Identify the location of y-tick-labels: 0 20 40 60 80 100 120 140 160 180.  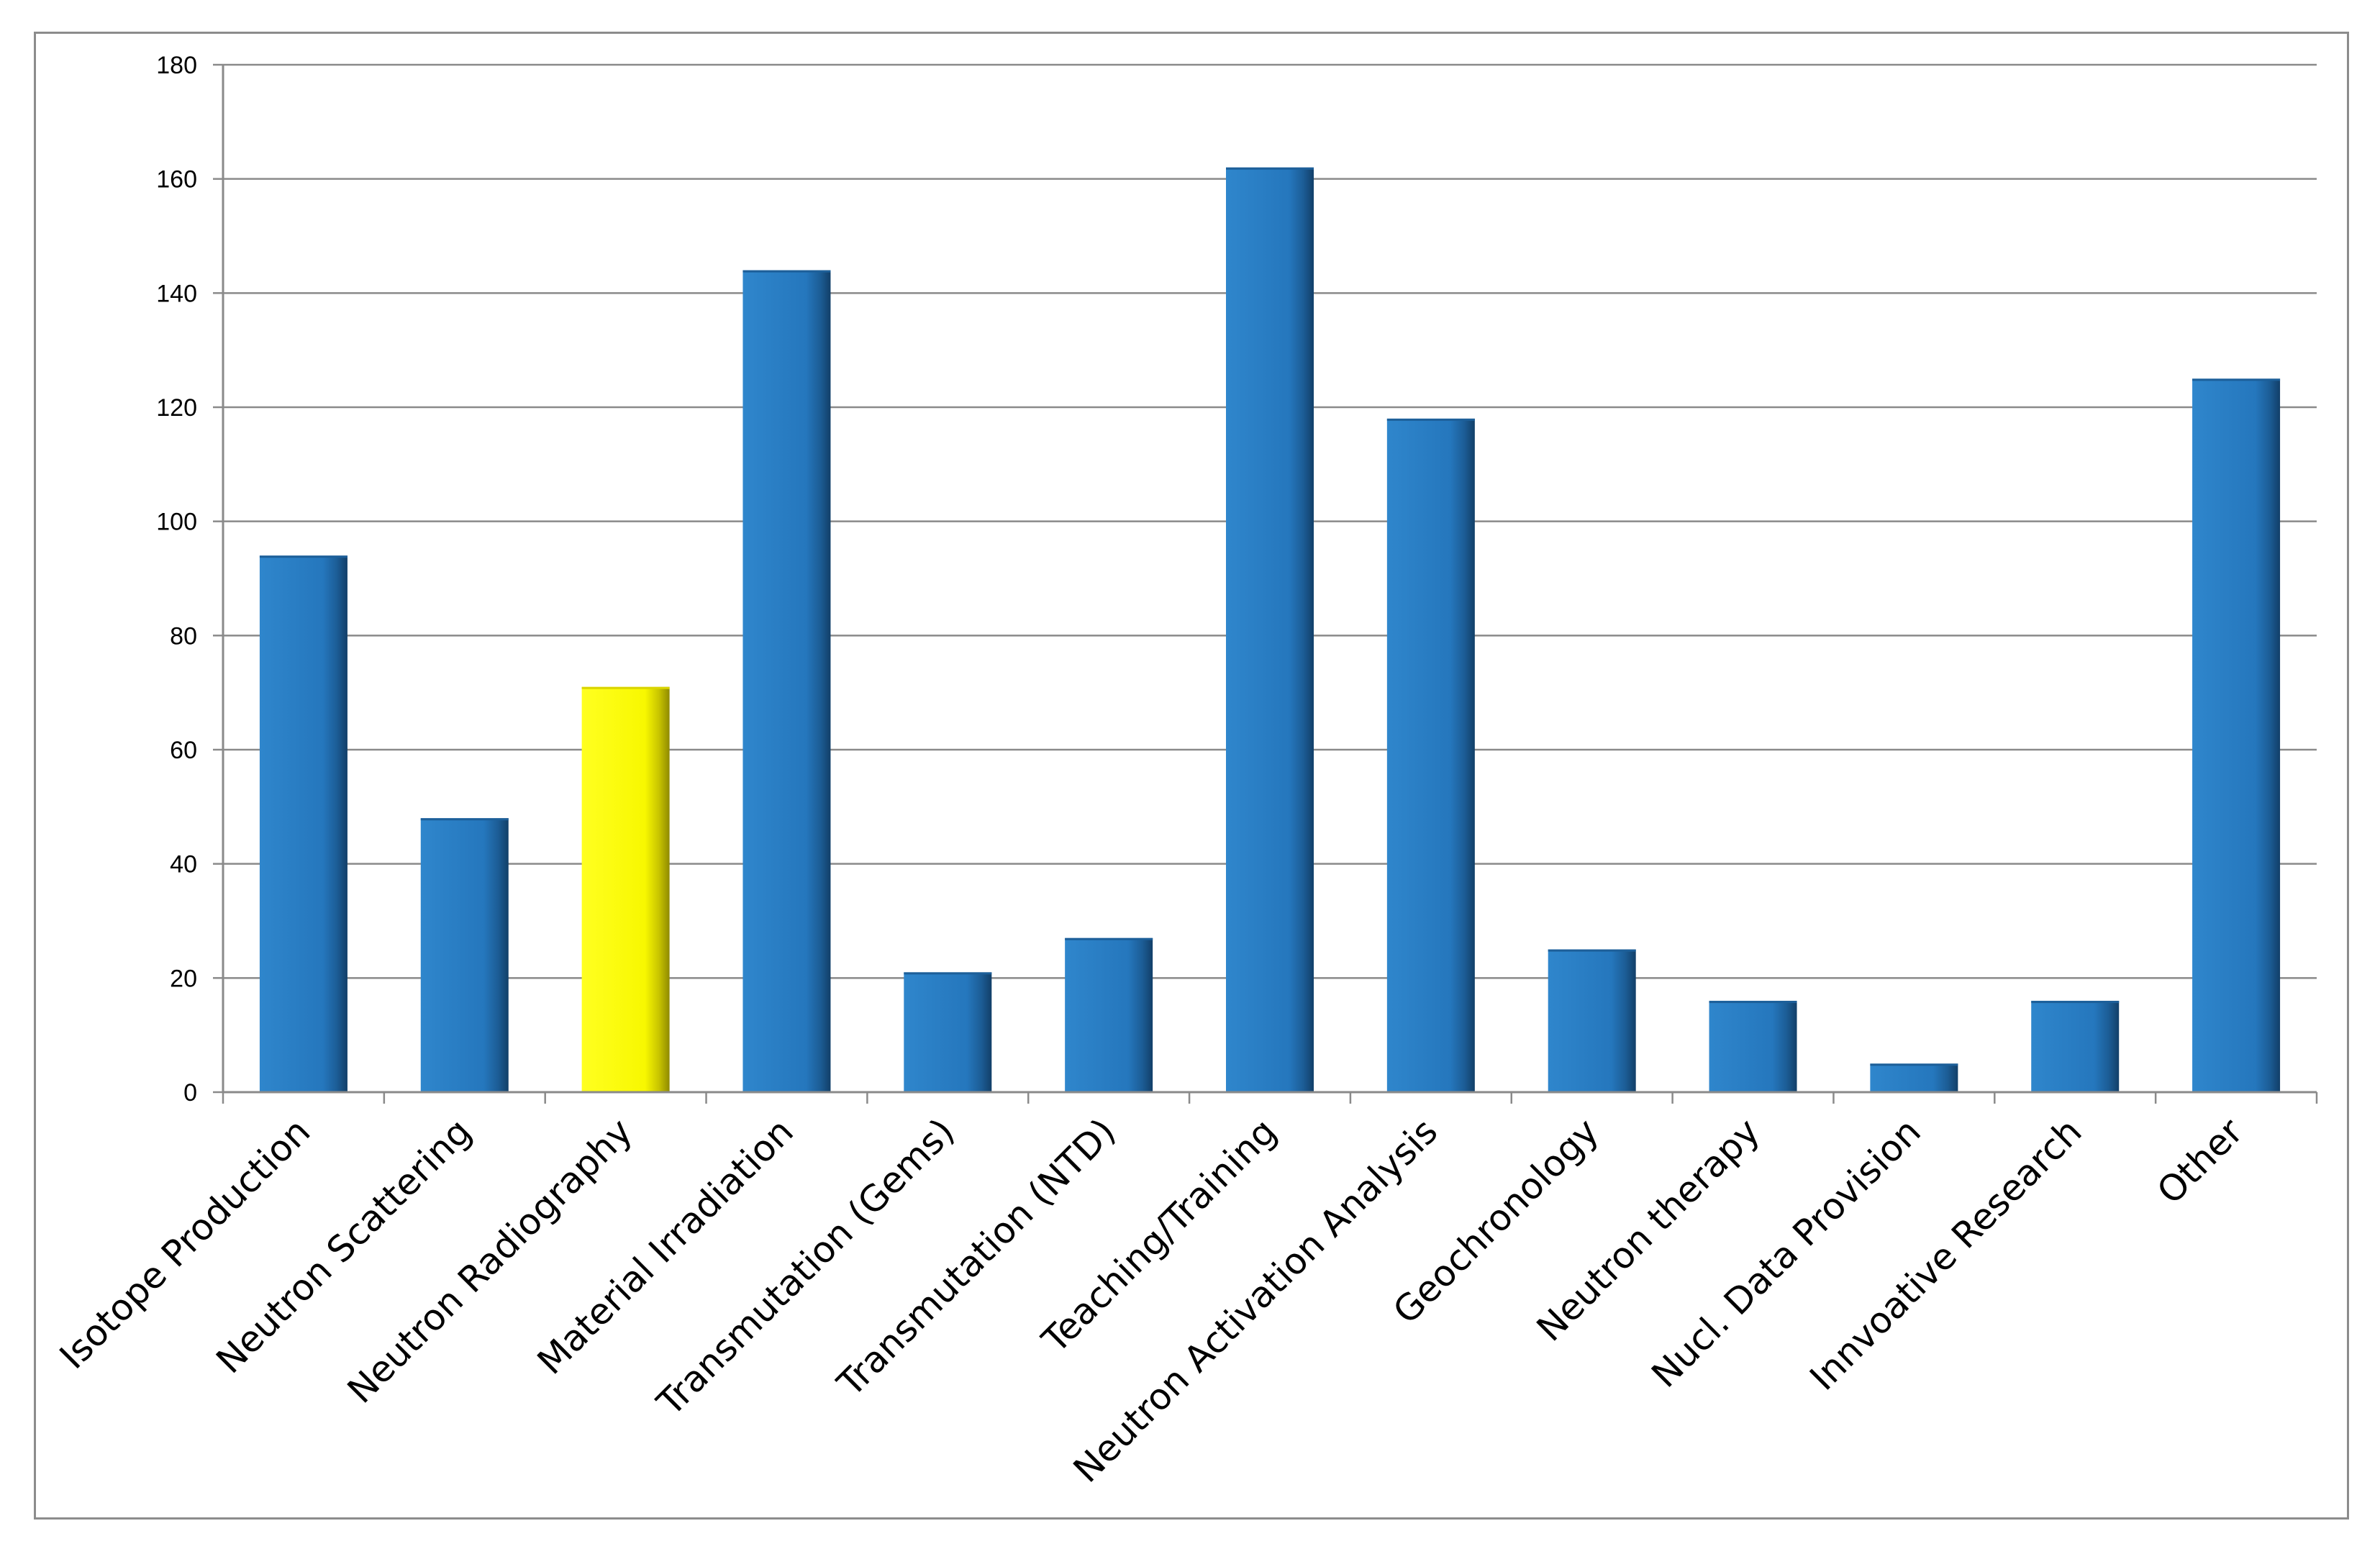
(176, 579).